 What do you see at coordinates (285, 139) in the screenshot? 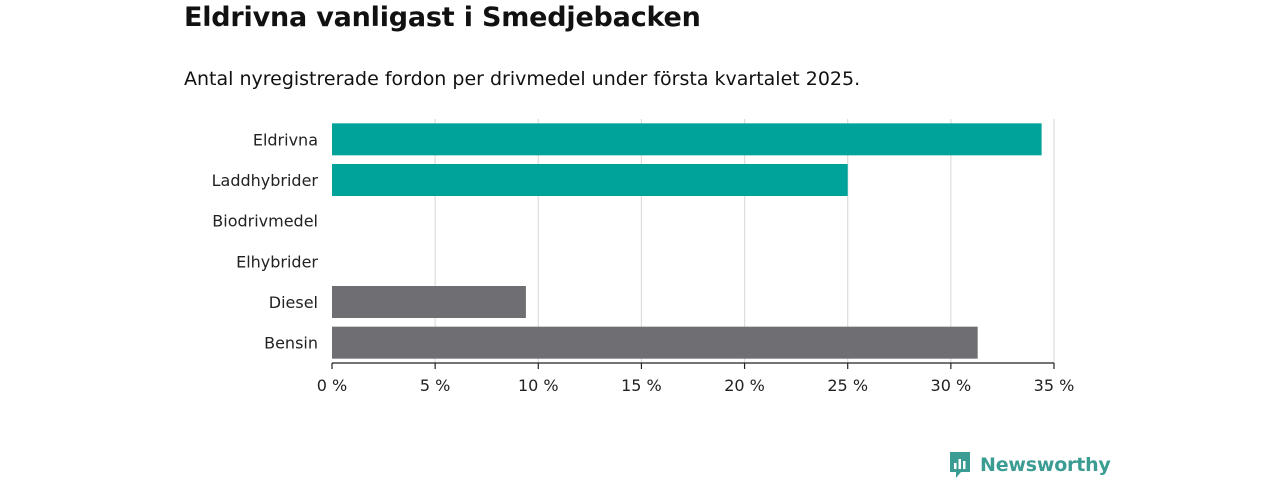
I see `category-label: Eldrivna` at bounding box center [285, 139].